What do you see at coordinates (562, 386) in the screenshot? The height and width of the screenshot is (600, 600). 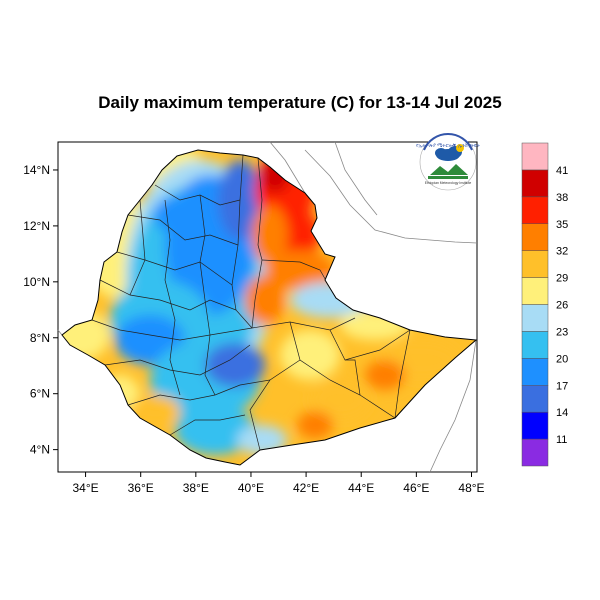 I see `colorbar-label: 17` at bounding box center [562, 386].